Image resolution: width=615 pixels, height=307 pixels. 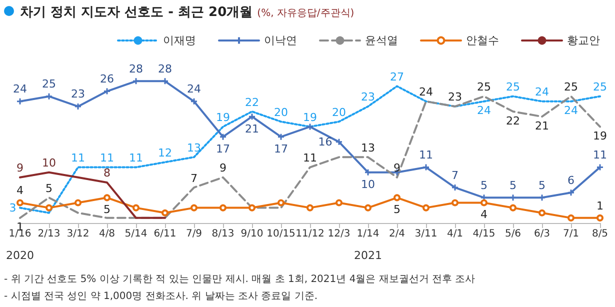 I want to click on x-tick-label: 8/13, so click(x=223, y=234).